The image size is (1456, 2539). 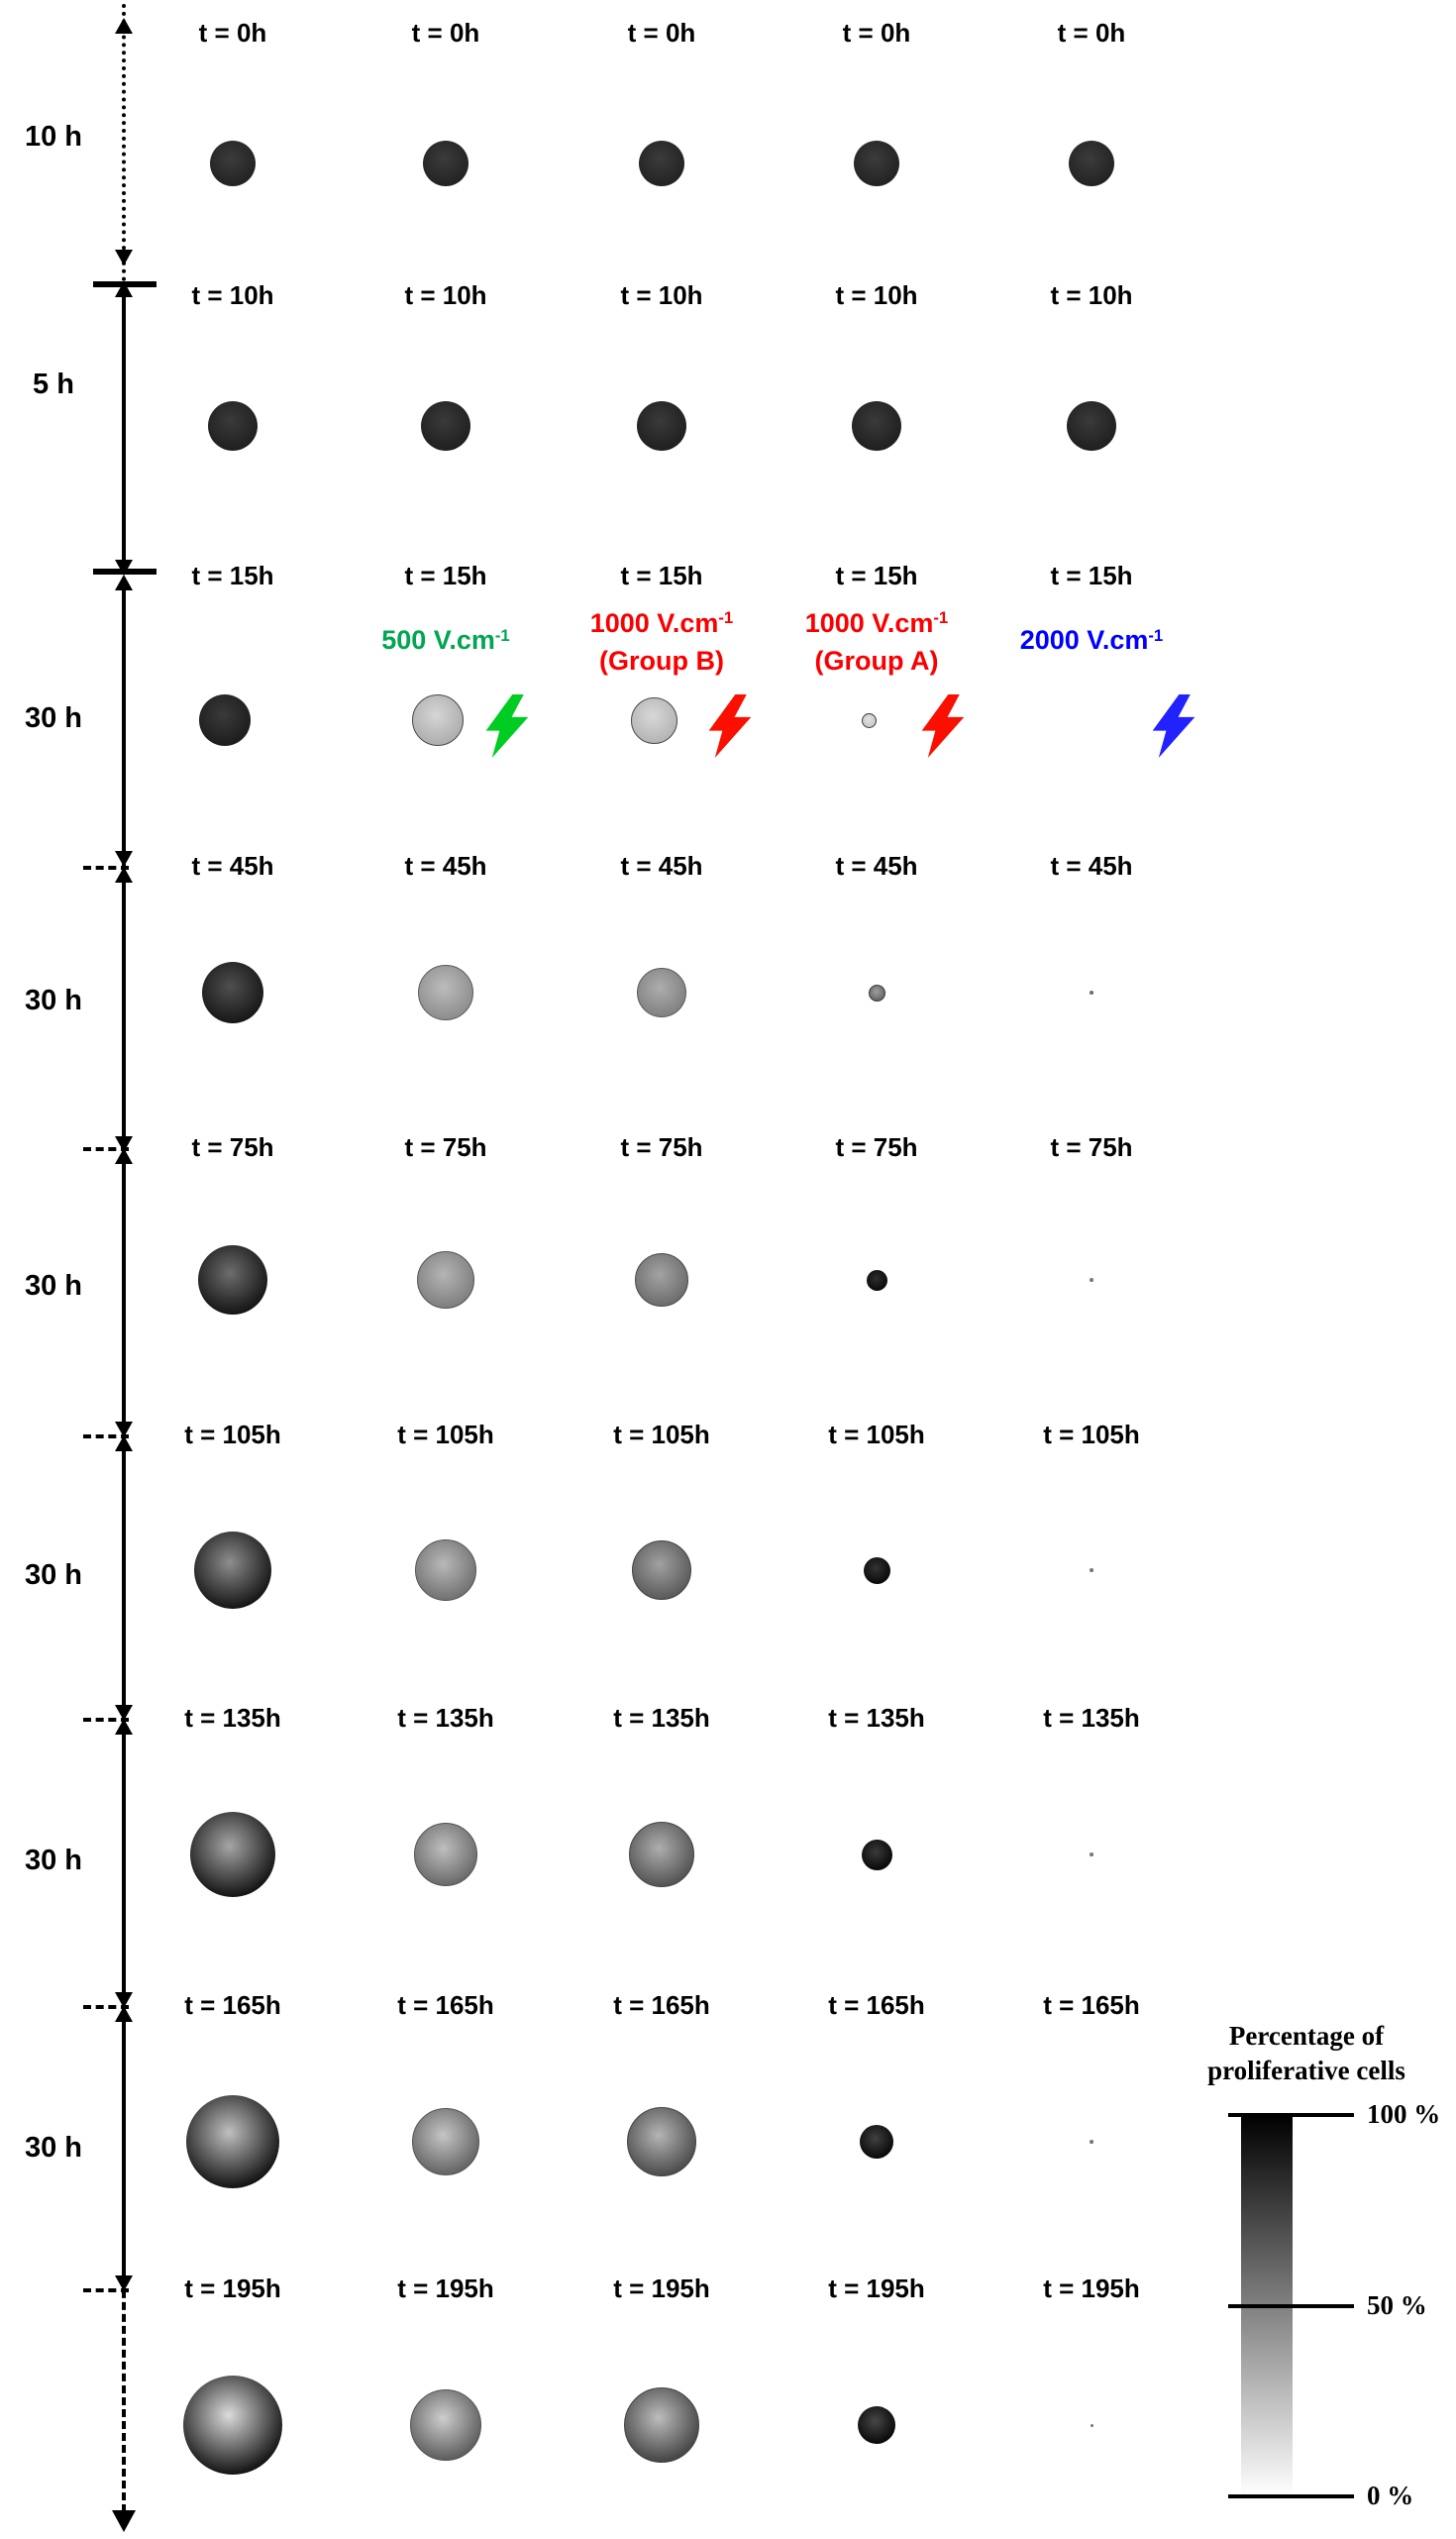 What do you see at coordinates (124, 572) in the screenshot?
I see `timeline-tick` at bounding box center [124, 572].